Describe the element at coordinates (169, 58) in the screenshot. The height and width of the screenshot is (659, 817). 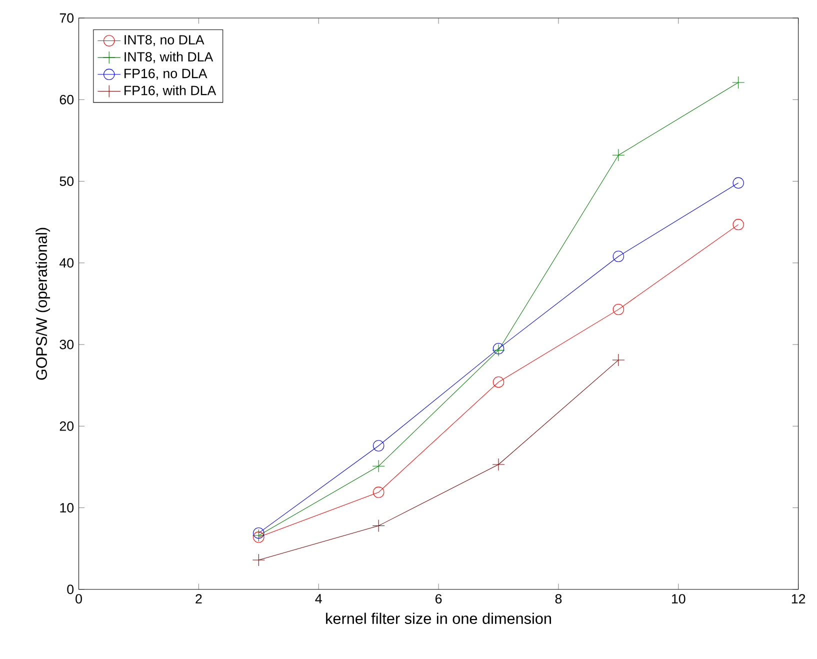
I see `legend-label: INT8, with DLA` at that location.